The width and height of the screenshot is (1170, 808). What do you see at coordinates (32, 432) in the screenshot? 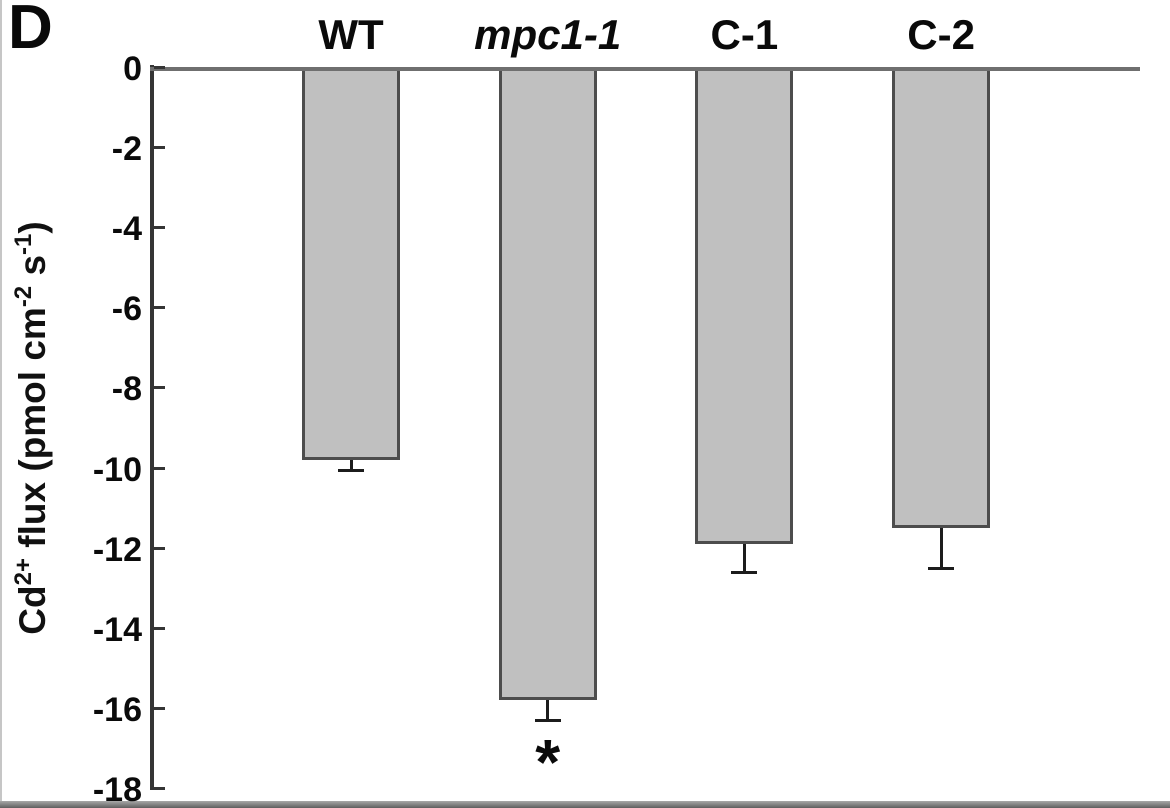
I see `y-title-text: flux (pmol cm` at bounding box center [32, 432].